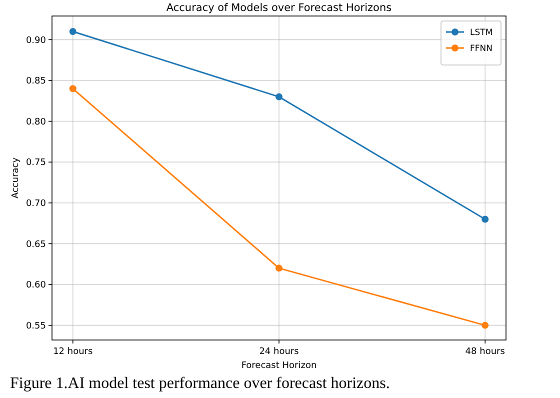 This screenshot has height=398, width=560. I want to click on y-tick-label: 0.70, so click(36, 204).